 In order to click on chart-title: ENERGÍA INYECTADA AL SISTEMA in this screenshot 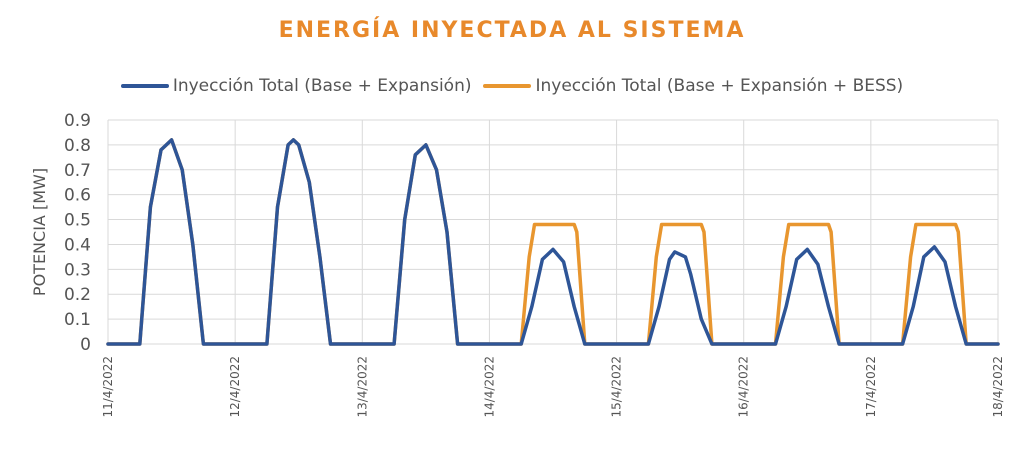, I will do `click(512, 30)`.